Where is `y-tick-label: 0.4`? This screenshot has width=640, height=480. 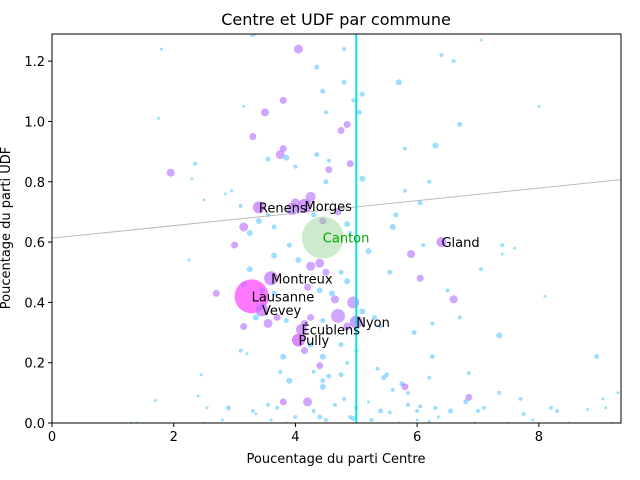 y-tick-label: 0.4 is located at coordinates (34, 303).